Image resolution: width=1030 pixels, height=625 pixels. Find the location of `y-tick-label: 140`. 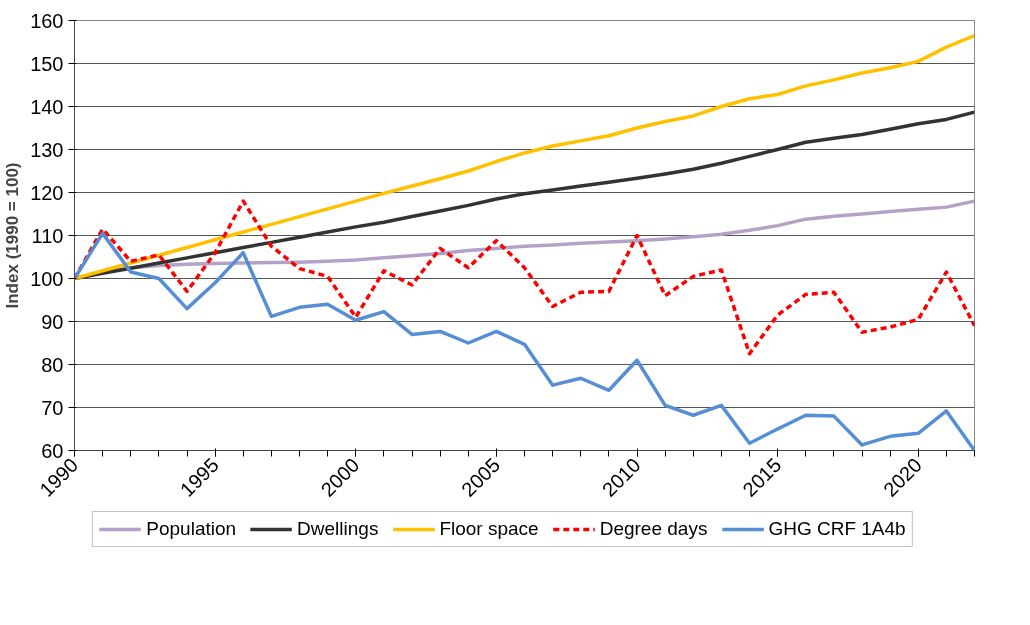

y-tick-label: 140 is located at coordinates (47, 106).